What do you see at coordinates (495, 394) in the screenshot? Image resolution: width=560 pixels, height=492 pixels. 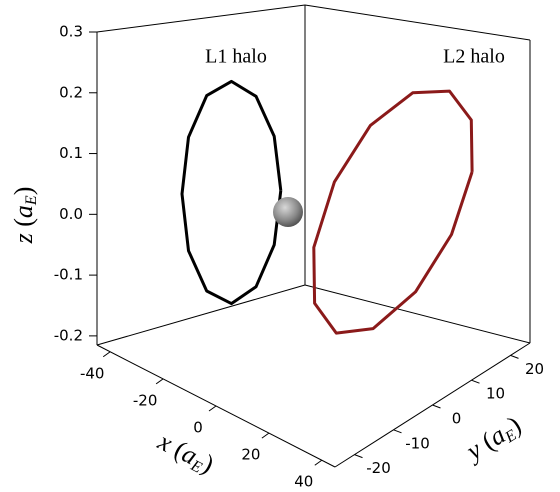 I see `y-tick-label: 10` at bounding box center [495, 394].